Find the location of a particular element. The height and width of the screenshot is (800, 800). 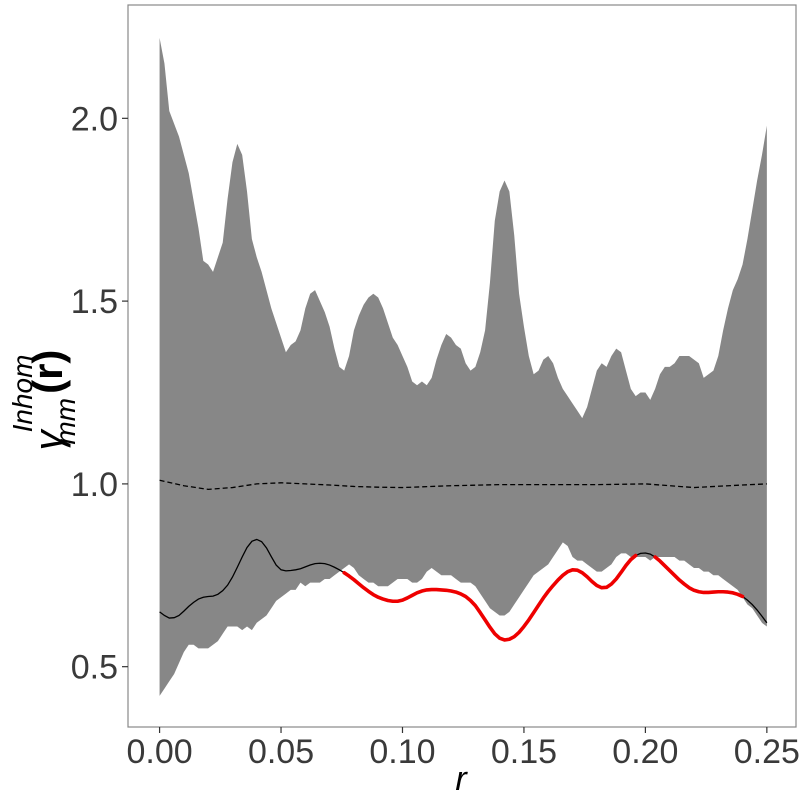

x-tick-label-5: 0.25 is located at coordinates (767, 752).